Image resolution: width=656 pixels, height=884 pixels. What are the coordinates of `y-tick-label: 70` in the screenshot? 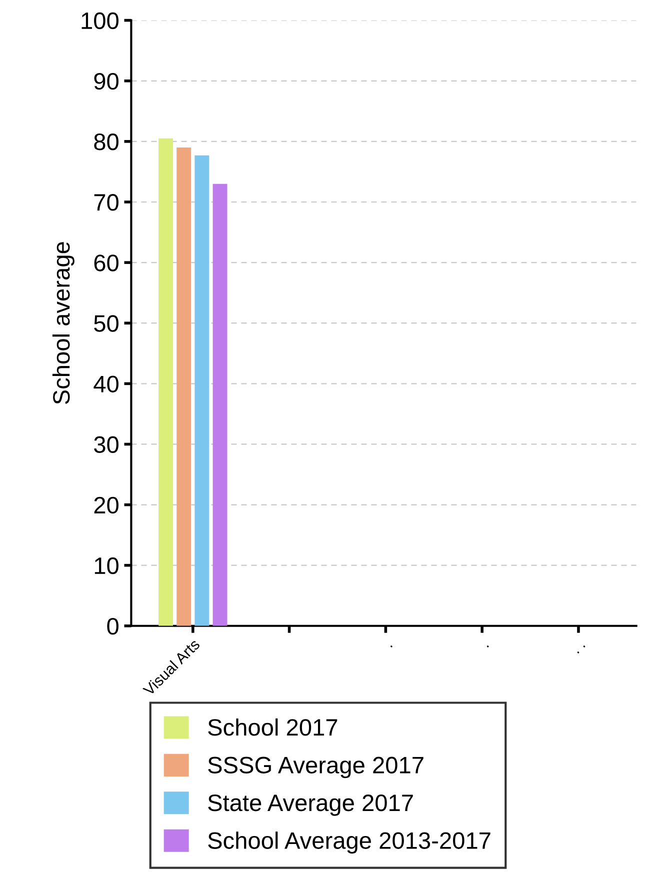 It's located at (106, 202).